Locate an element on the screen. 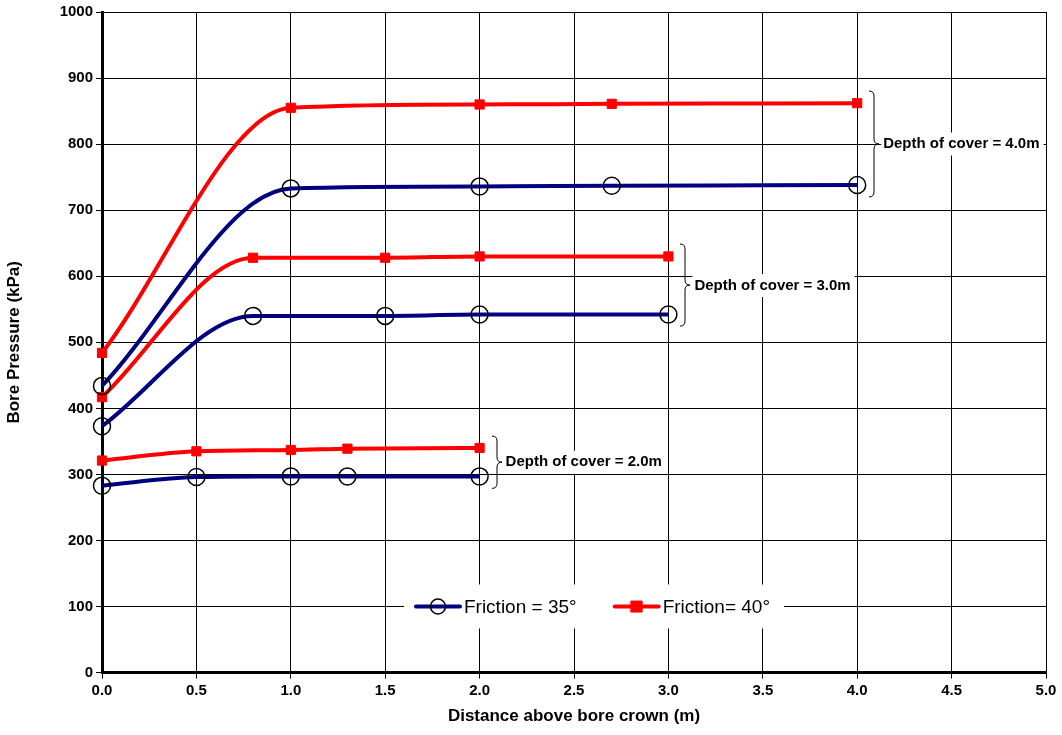 The height and width of the screenshot is (735, 1062). annotation: Depth of cover = 3.0m is located at coordinates (772, 284).